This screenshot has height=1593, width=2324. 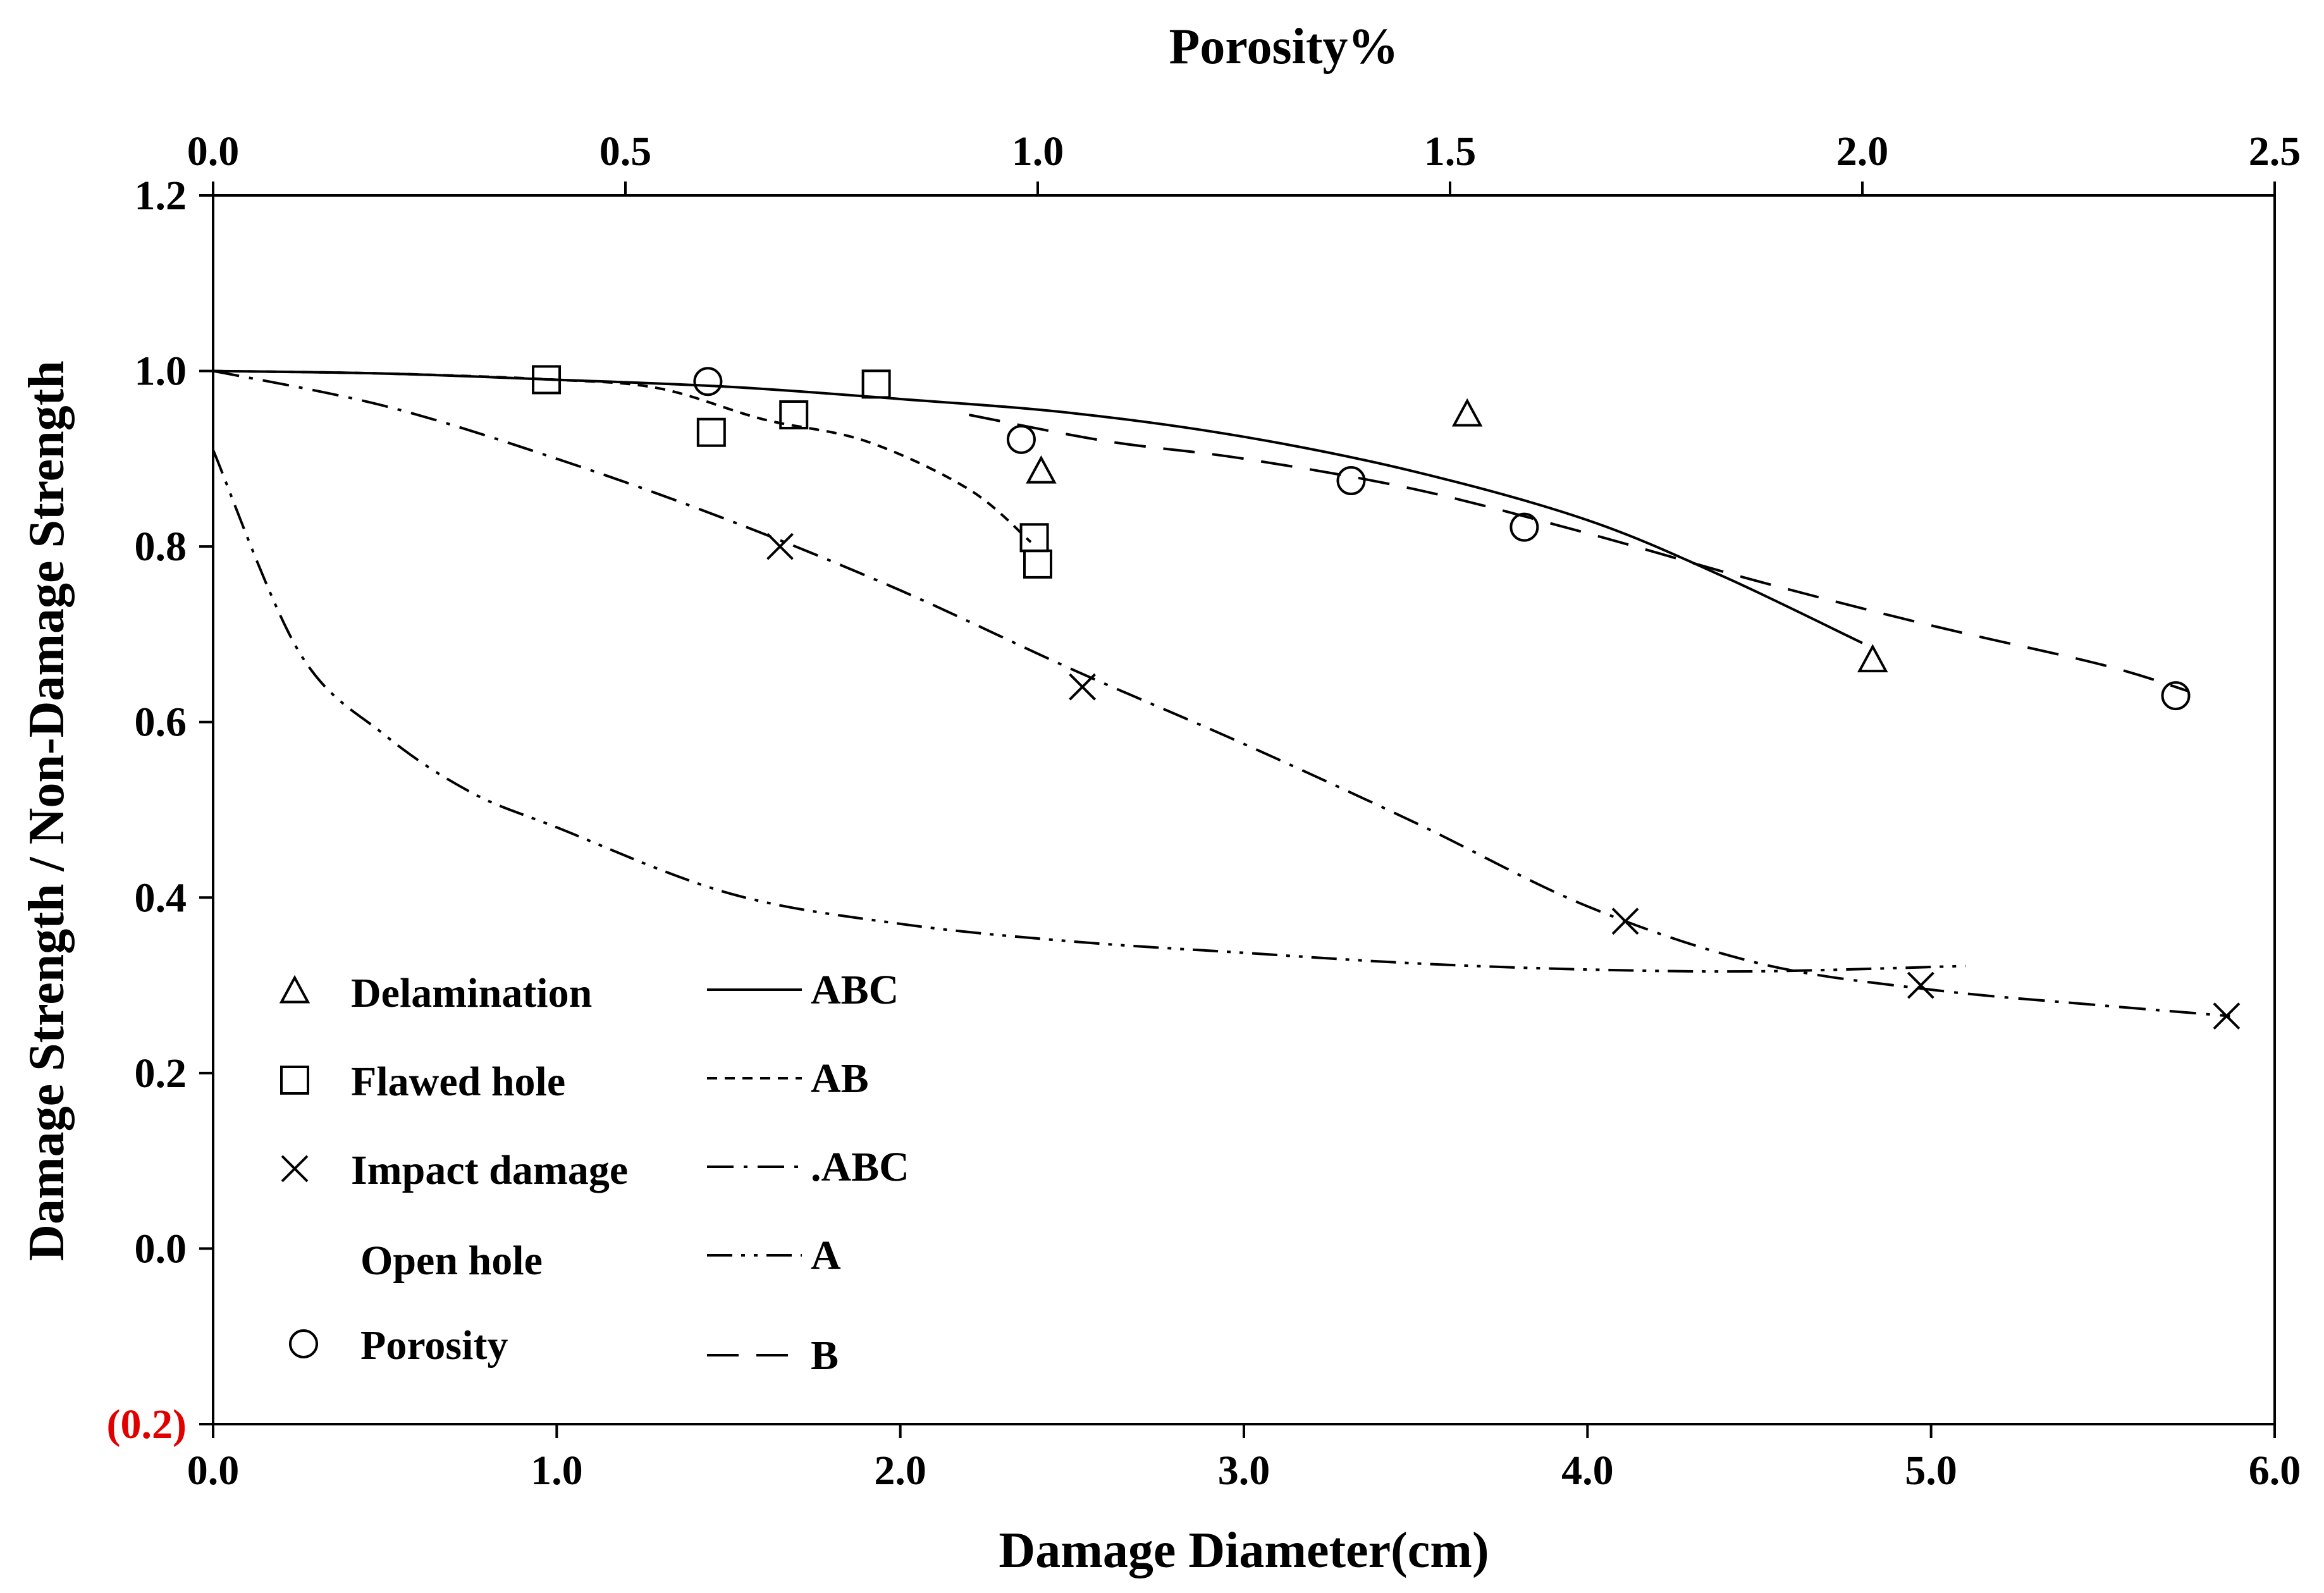 I want to click on curve-b-dash-long, so click(x=1578, y=553).